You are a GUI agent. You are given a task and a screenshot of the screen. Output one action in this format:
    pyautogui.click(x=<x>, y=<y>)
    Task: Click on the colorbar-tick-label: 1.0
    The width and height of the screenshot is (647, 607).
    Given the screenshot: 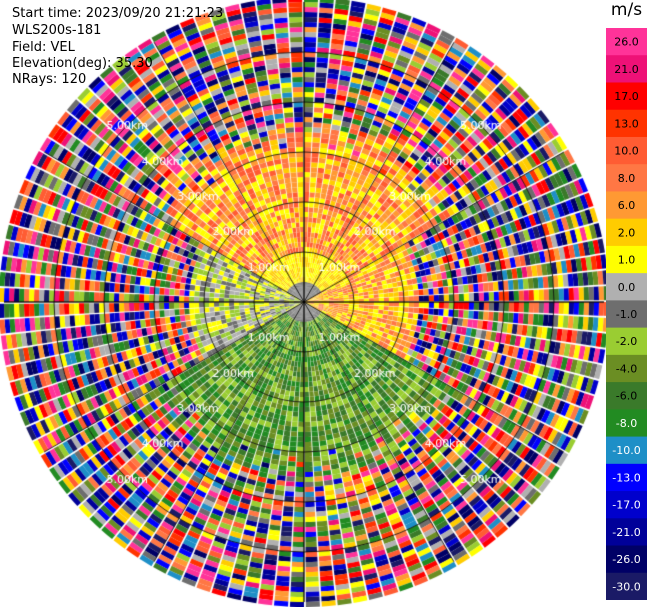 What is the action you would take?
    pyautogui.click(x=627, y=260)
    